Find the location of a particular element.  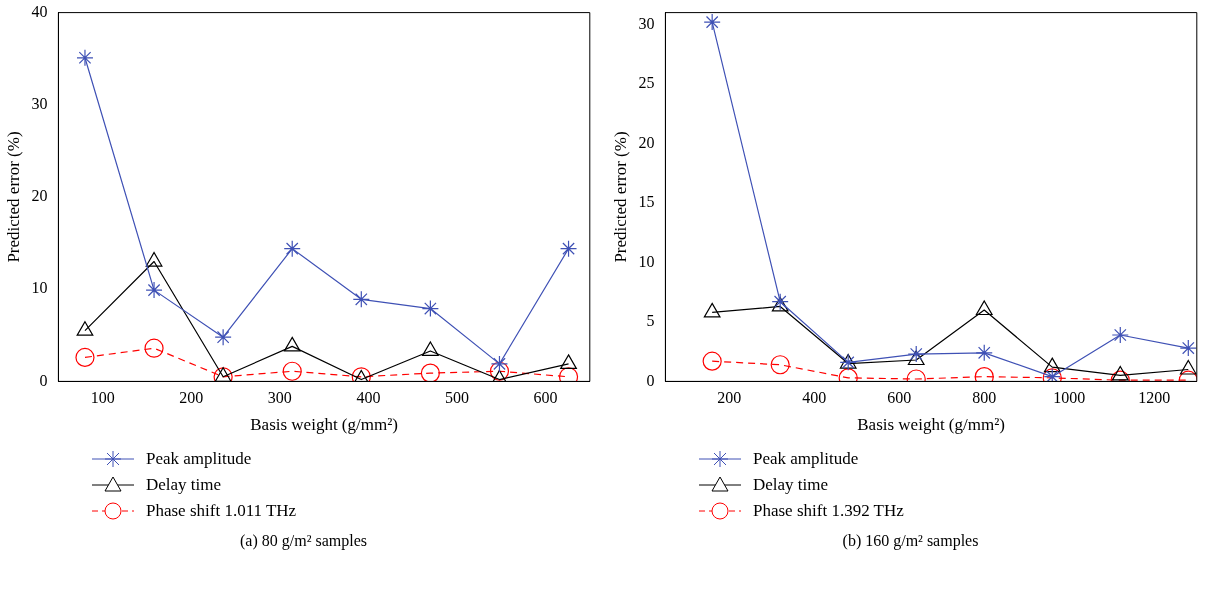

x-tick-label: 1200 is located at coordinates (1154, 398).